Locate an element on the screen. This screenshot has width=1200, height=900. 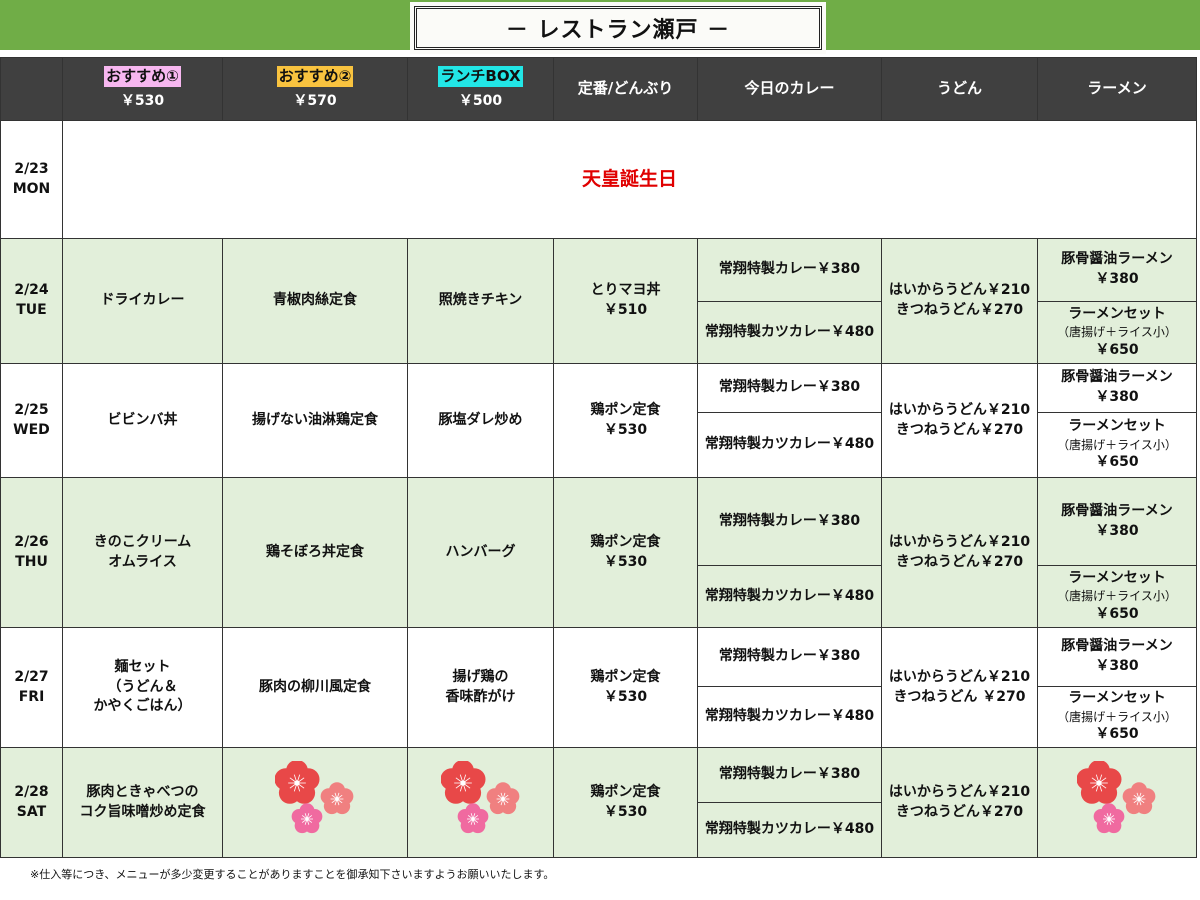
day-of-week: MON is located at coordinates (31, 188).